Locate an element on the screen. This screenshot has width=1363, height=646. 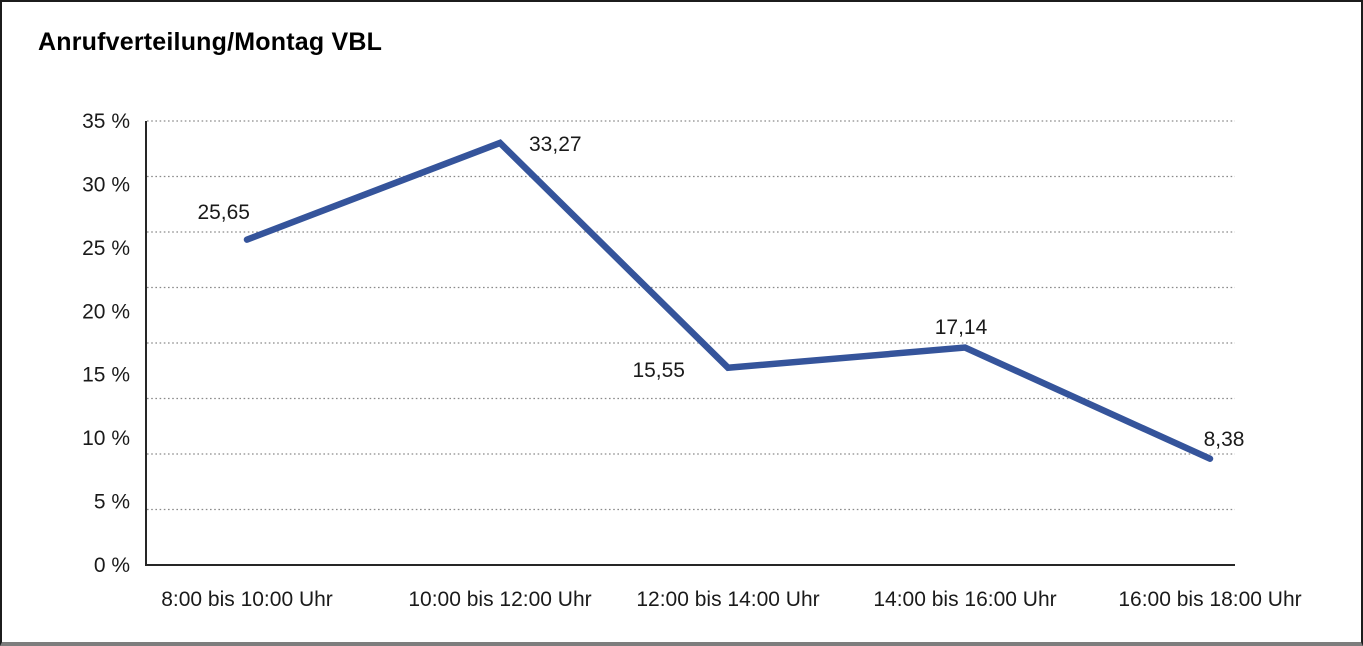
x-category-label: 8:00 bis 10:00 Uhr is located at coordinates (247, 599).